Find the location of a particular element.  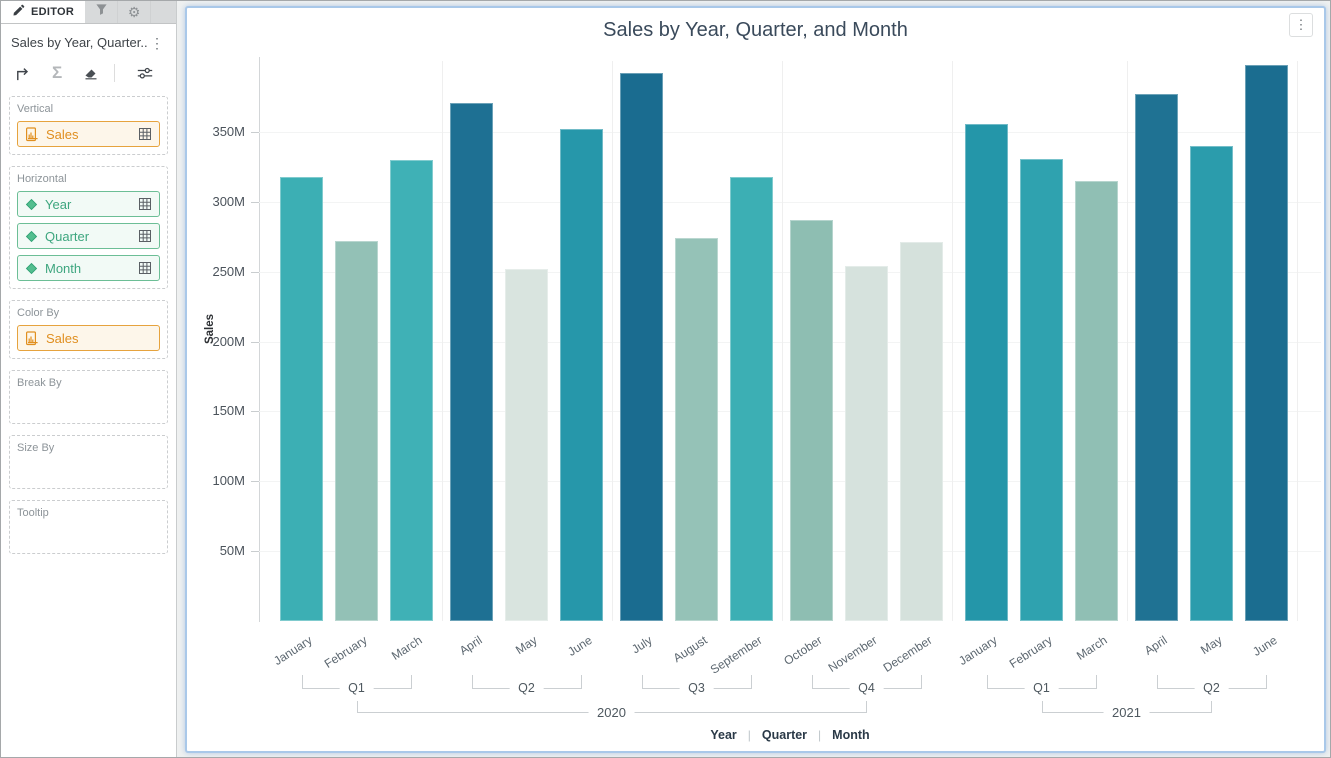

well-vertical: Vertical Sales is located at coordinates (88, 125).